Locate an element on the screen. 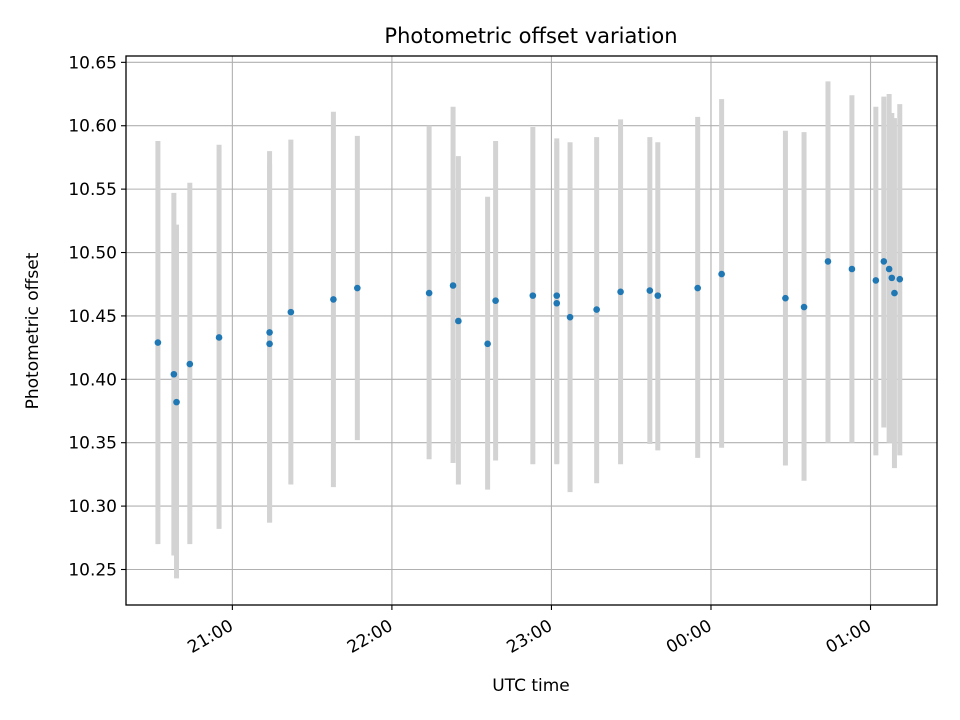  y-tick-label: 10.55 is located at coordinates (92, 190).